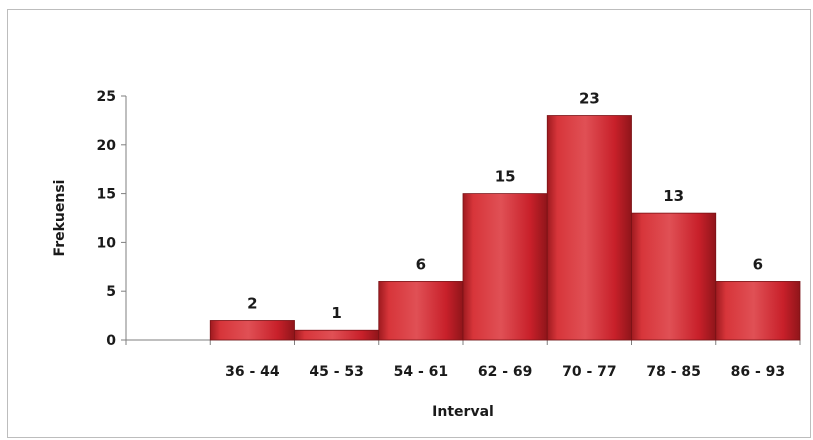  I want to click on y-tick-label: 5, so click(111, 292).